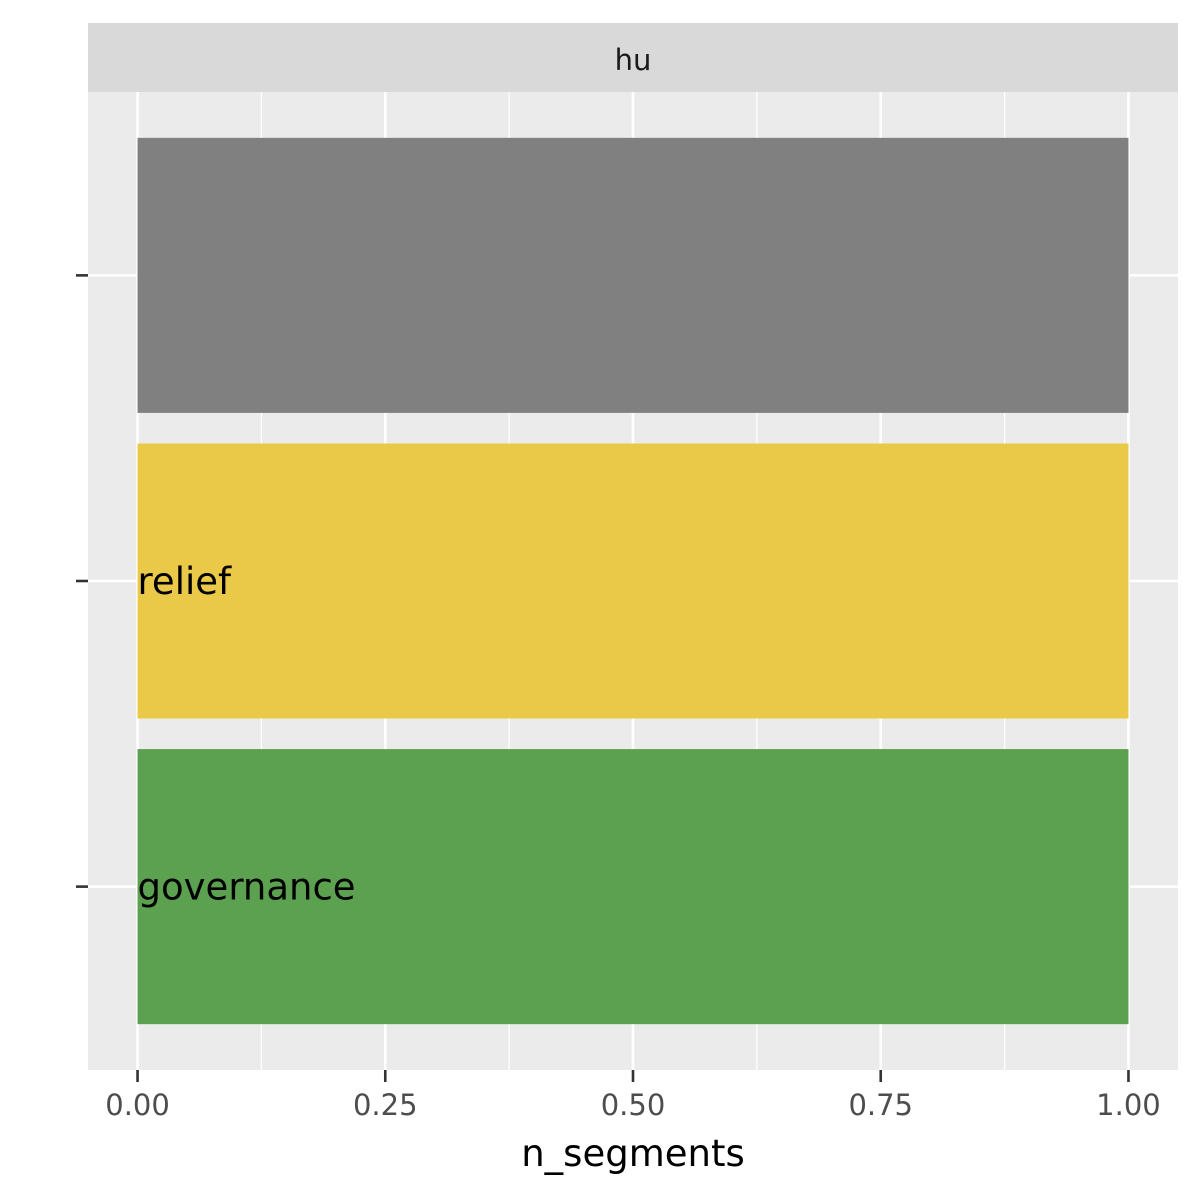  I want to click on x-tick-label: 0.25, so click(385, 1105).